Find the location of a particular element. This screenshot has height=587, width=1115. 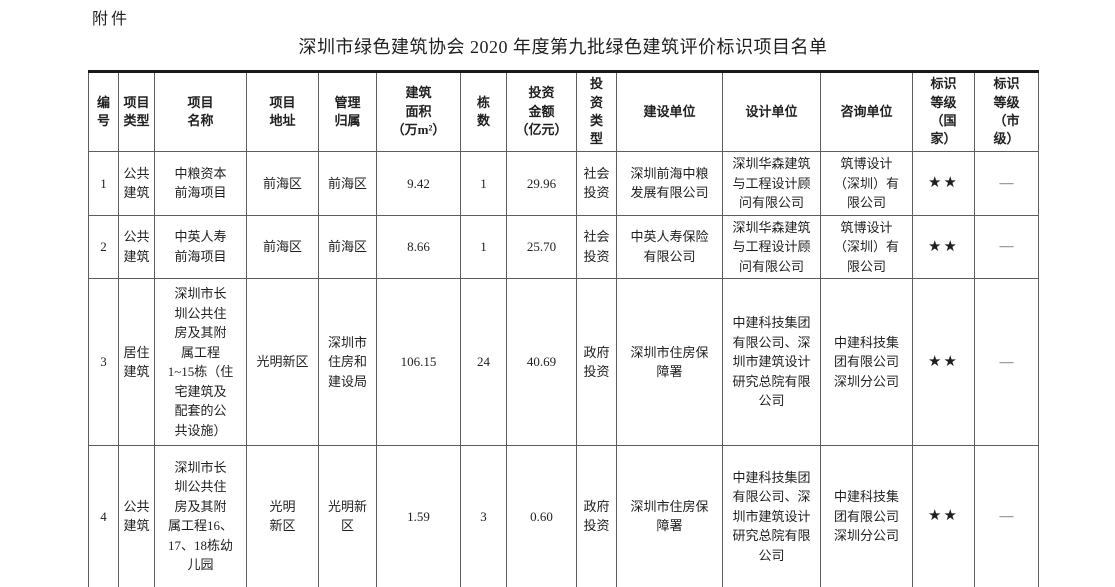

column-header-label-grade-national: 标识 等级 （国 家） is located at coordinates (943, 111).